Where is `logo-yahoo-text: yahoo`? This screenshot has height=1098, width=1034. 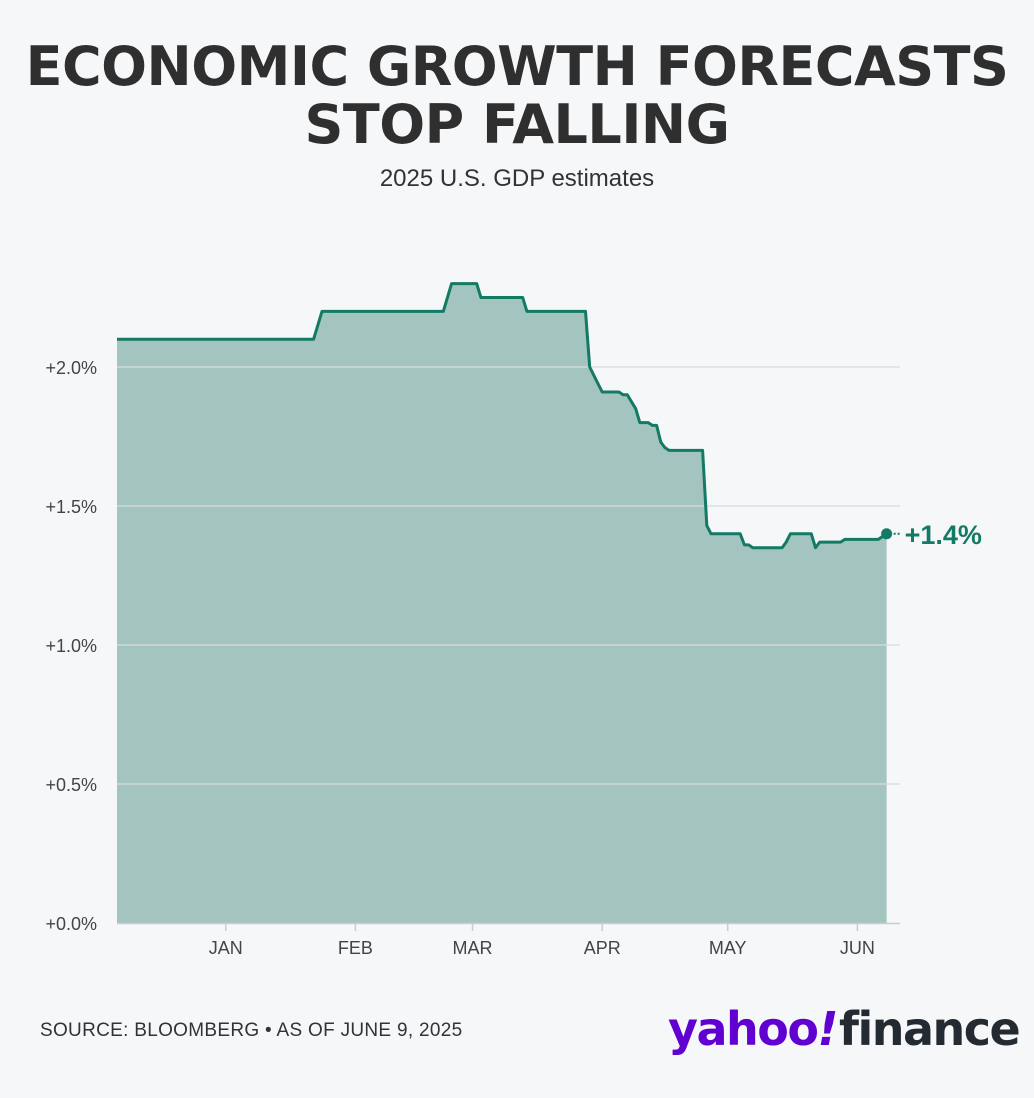
logo-yahoo-text: yahoo is located at coordinates (743, 1029).